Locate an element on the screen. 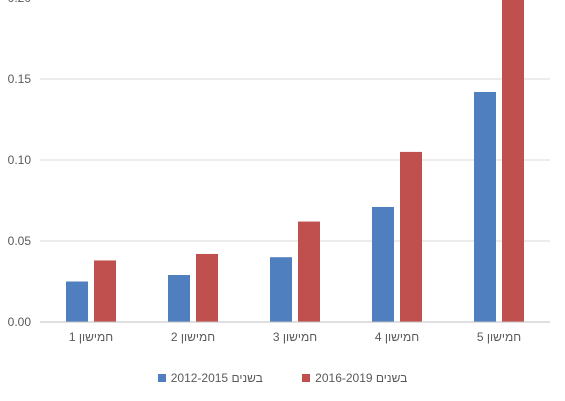 The image size is (565, 401). legend: בשנים 2012-2015 בשנים 2016-2019 is located at coordinates (282, 377).